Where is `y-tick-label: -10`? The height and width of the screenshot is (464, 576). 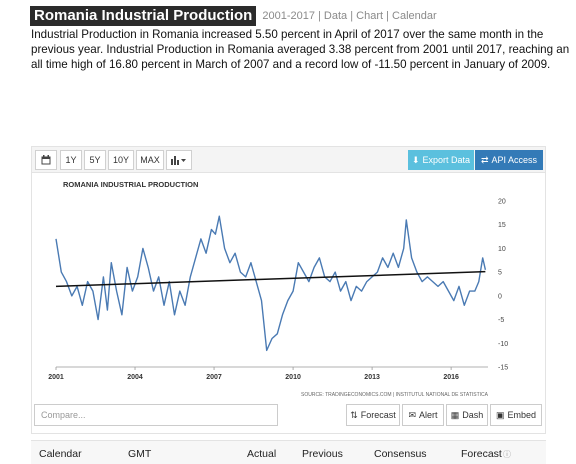
y-tick-label: -10 is located at coordinates (503, 344).